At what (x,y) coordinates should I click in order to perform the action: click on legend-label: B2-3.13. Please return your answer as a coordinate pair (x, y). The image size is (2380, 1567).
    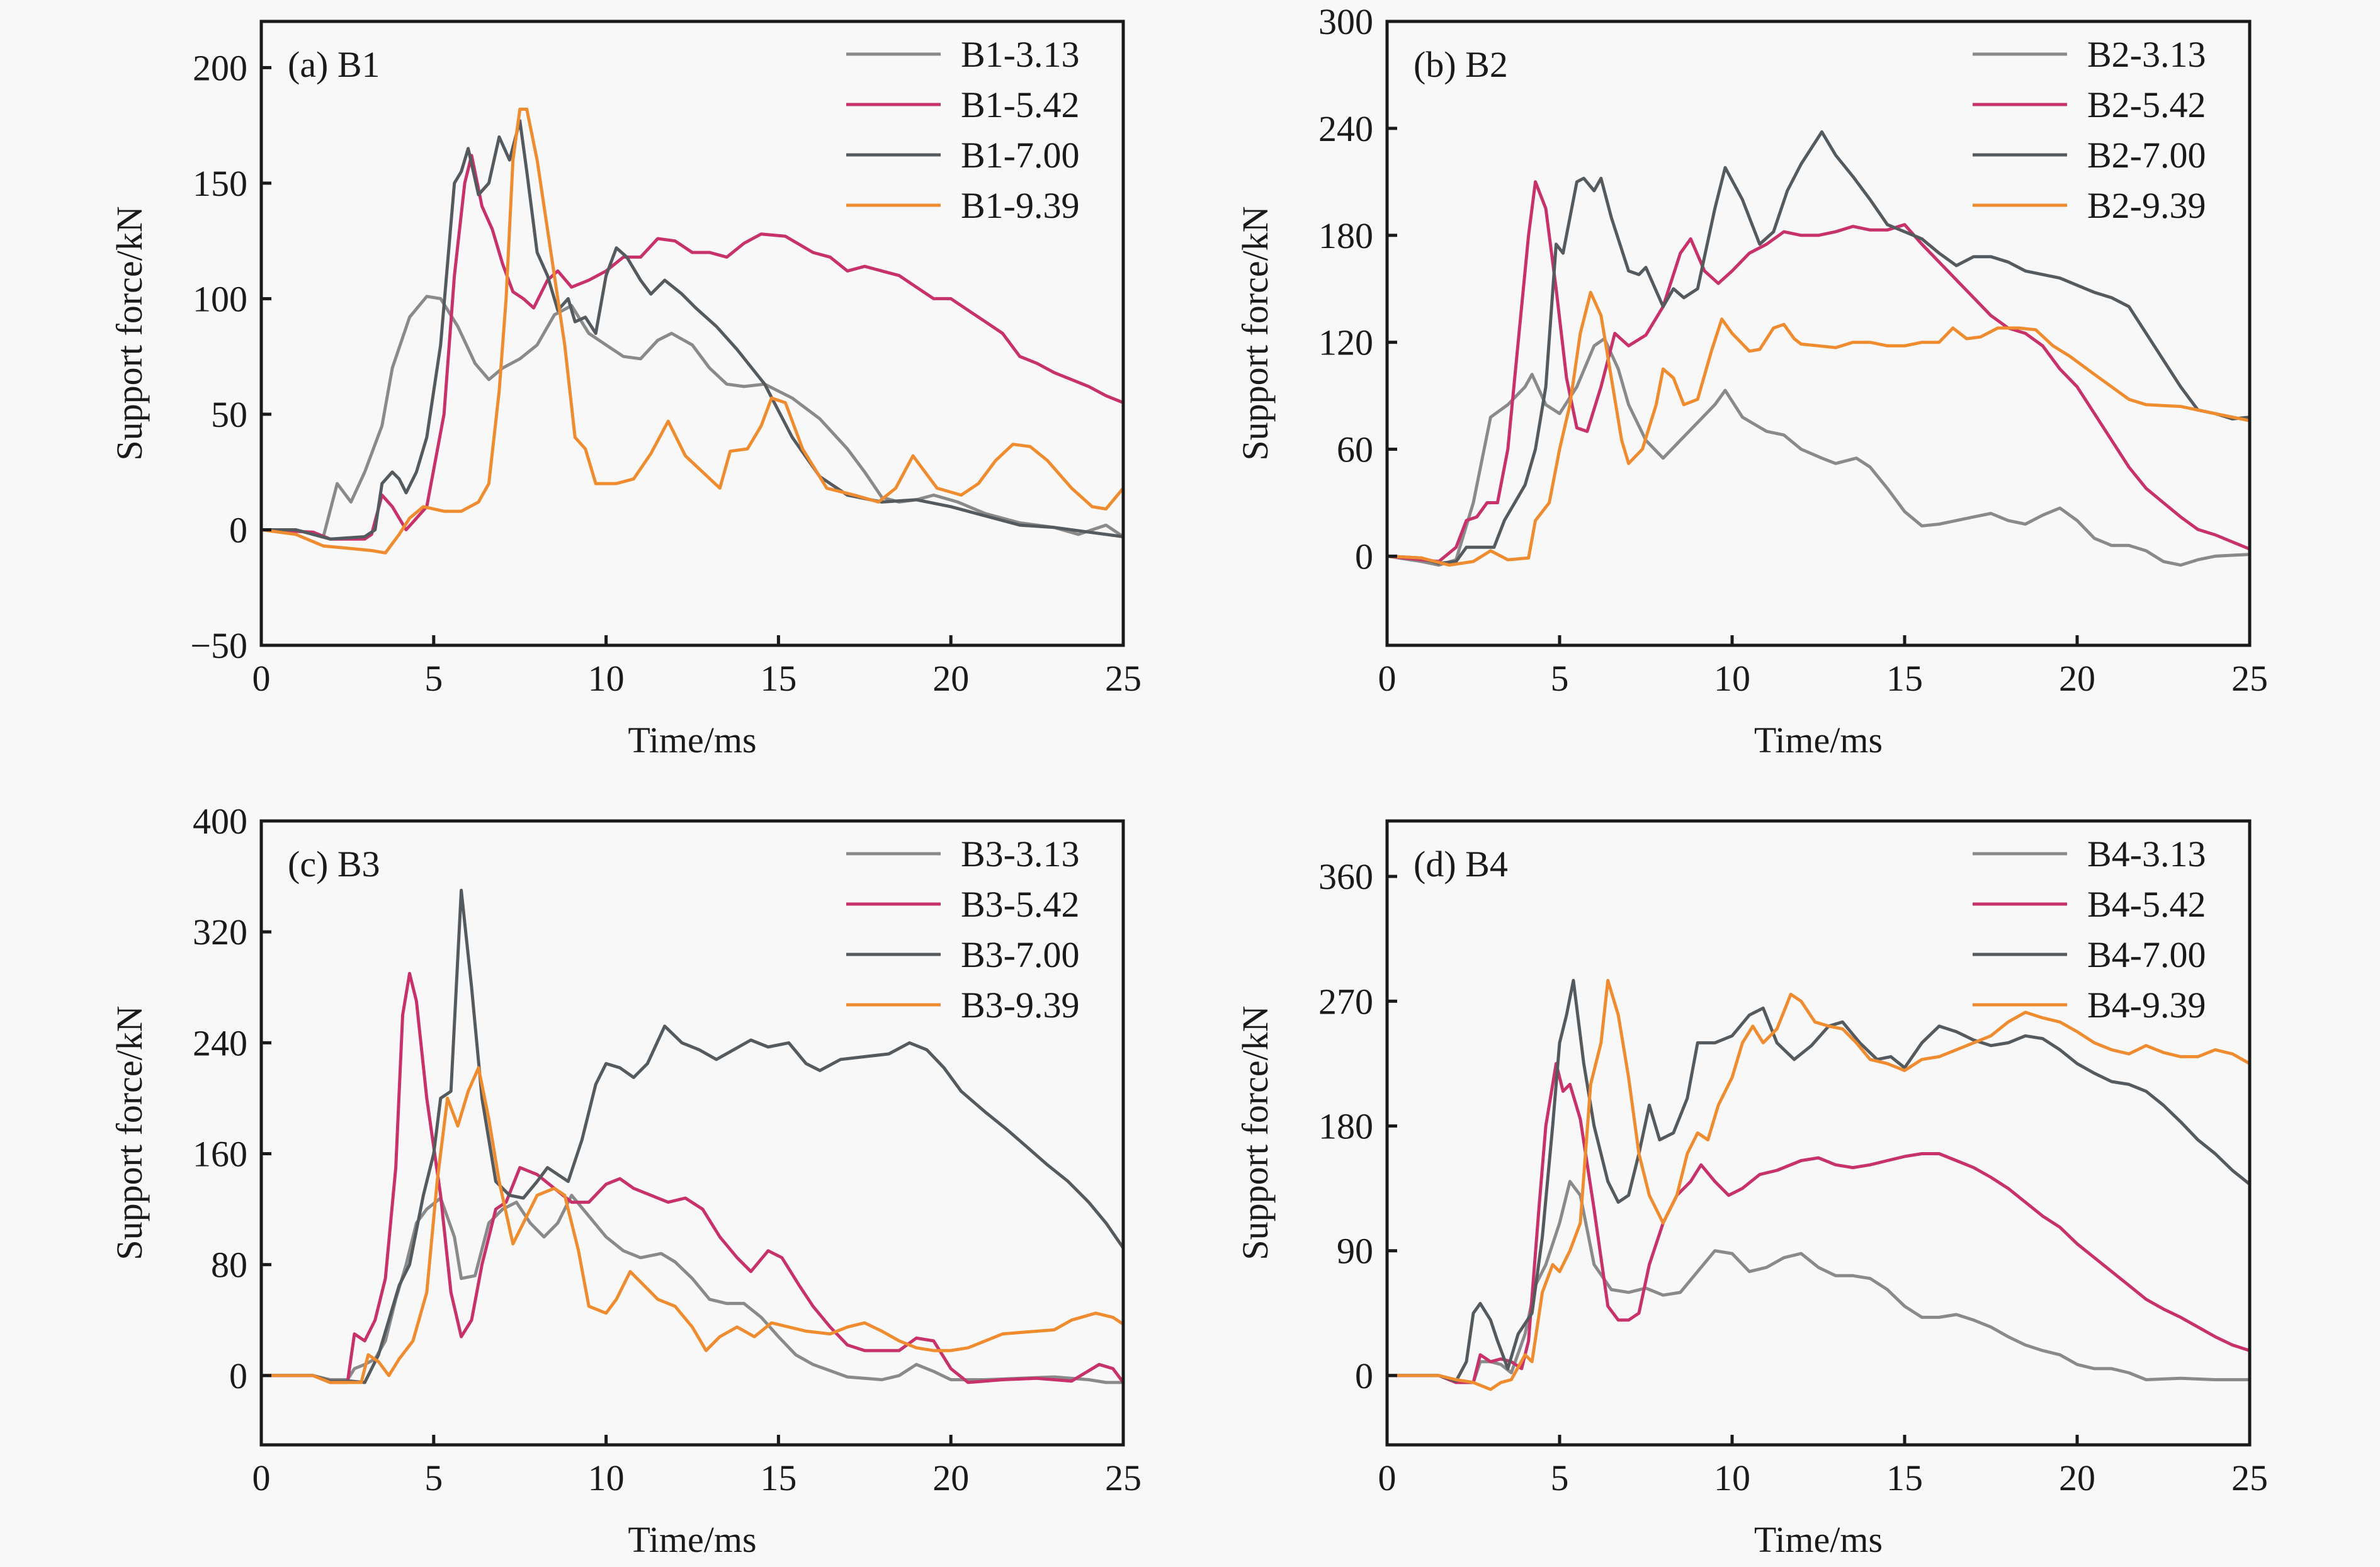
    Looking at the image, I should click on (2146, 55).